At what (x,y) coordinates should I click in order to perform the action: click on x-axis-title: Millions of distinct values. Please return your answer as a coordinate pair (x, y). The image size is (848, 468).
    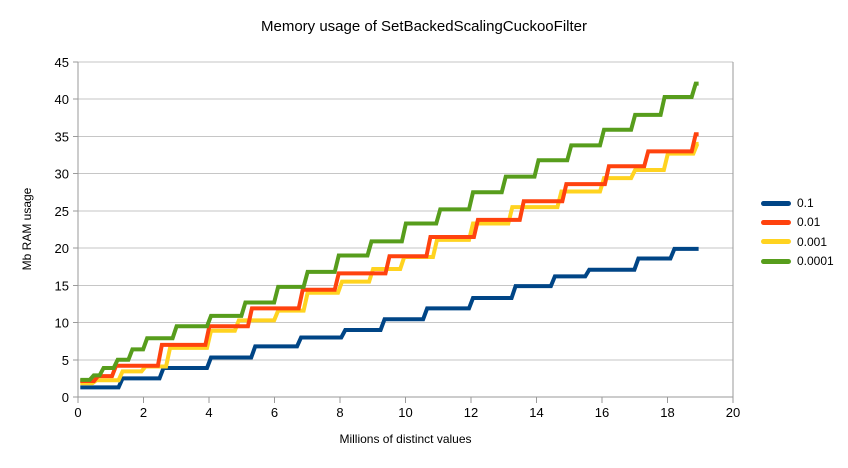
    Looking at the image, I should click on (405, 439).